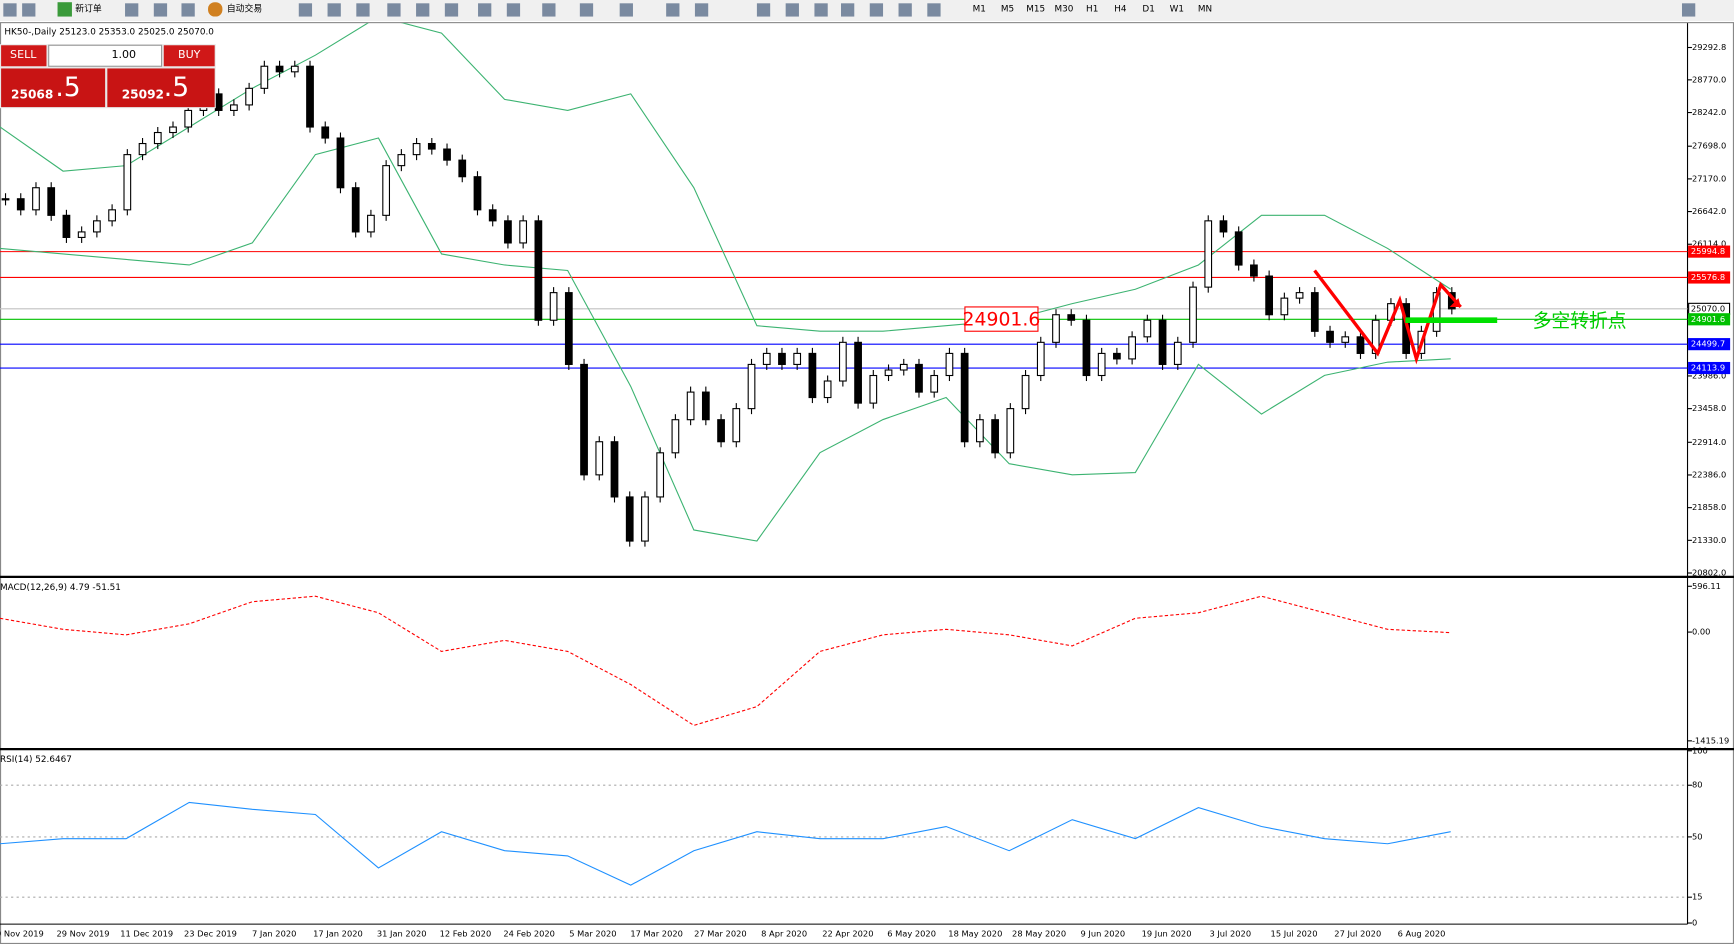 This screenshot has width=1734, height=948. Describe the element at coordinates (1709, 408) in the screenshot. I see `y-tick-label: 23458.0` at that location.